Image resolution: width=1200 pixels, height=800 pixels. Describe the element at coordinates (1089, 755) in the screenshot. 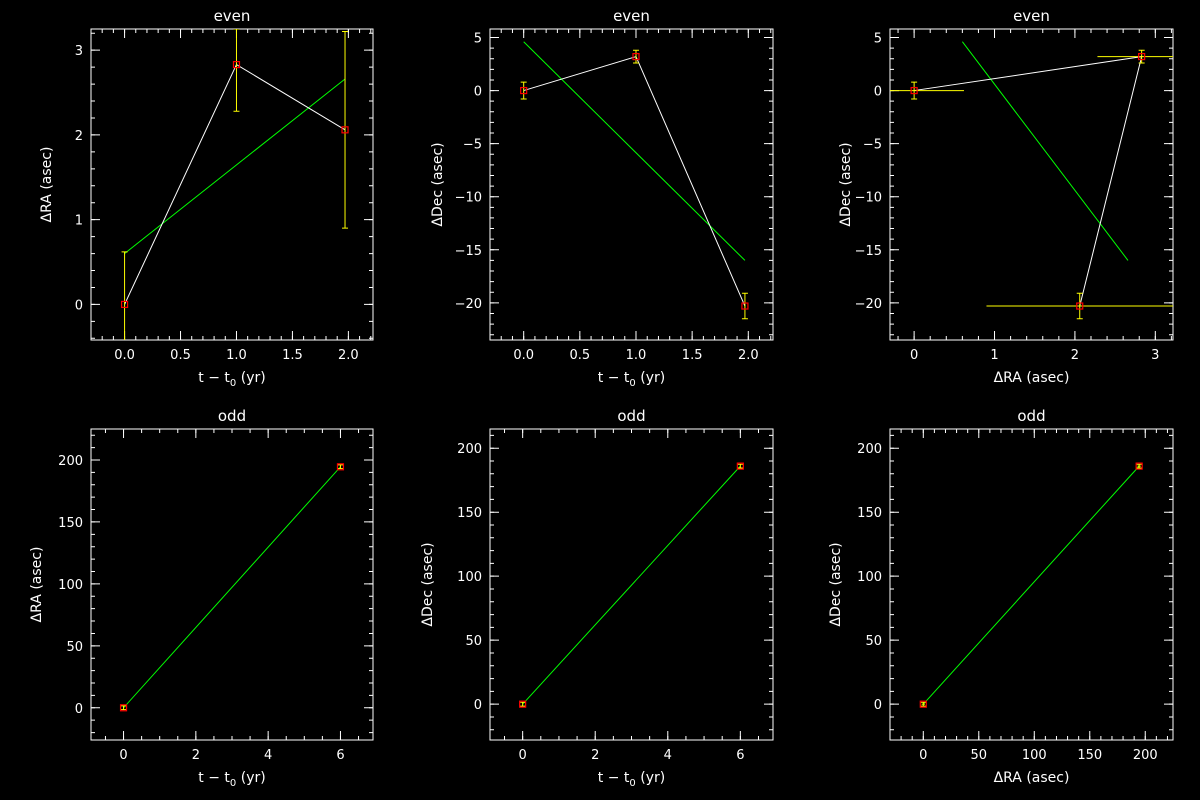

I see `x-tick-label: 150` at that location.